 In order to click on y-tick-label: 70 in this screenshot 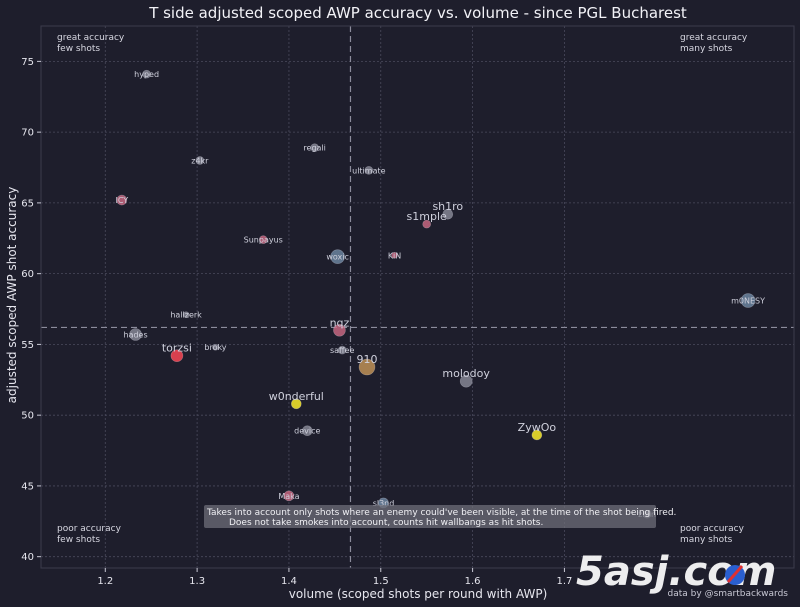, I will do `click(27, 133)`.